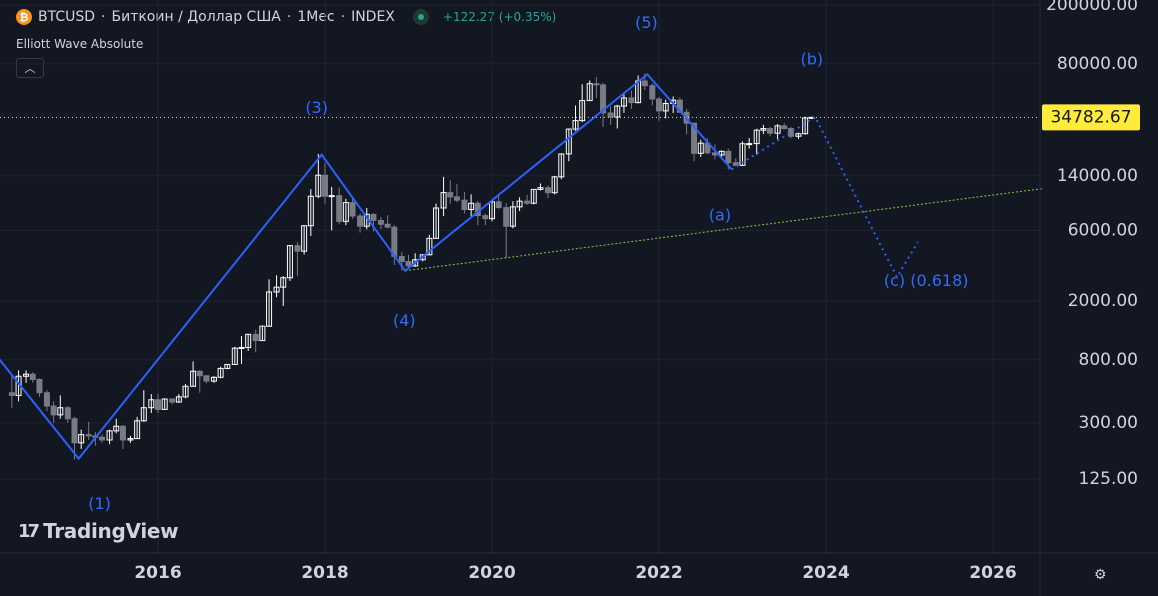  What do you see at coordinates (658, 573) in the screenshot?
I see `x-tick-label: 2022` at bounding box center [658, 573].